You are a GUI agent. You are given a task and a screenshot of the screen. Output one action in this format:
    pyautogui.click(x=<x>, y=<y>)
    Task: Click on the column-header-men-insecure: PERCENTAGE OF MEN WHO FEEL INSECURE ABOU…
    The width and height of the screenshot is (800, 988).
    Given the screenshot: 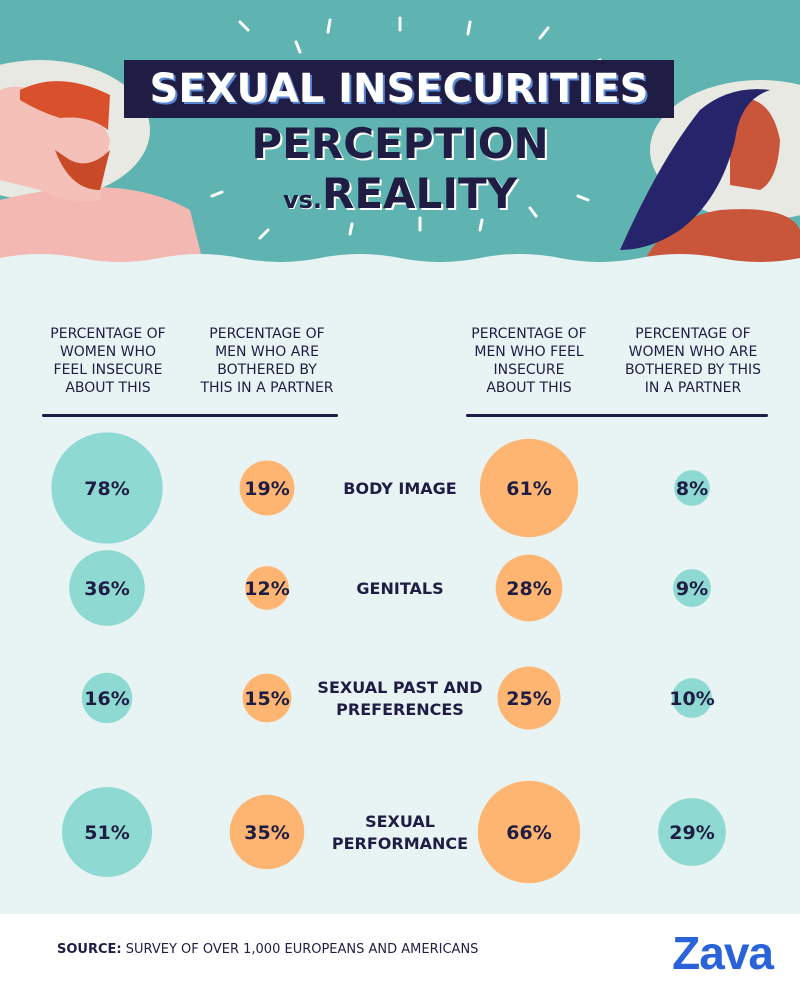 What is the action you would take?
    pyautogui.click(x=529, y=361)
    